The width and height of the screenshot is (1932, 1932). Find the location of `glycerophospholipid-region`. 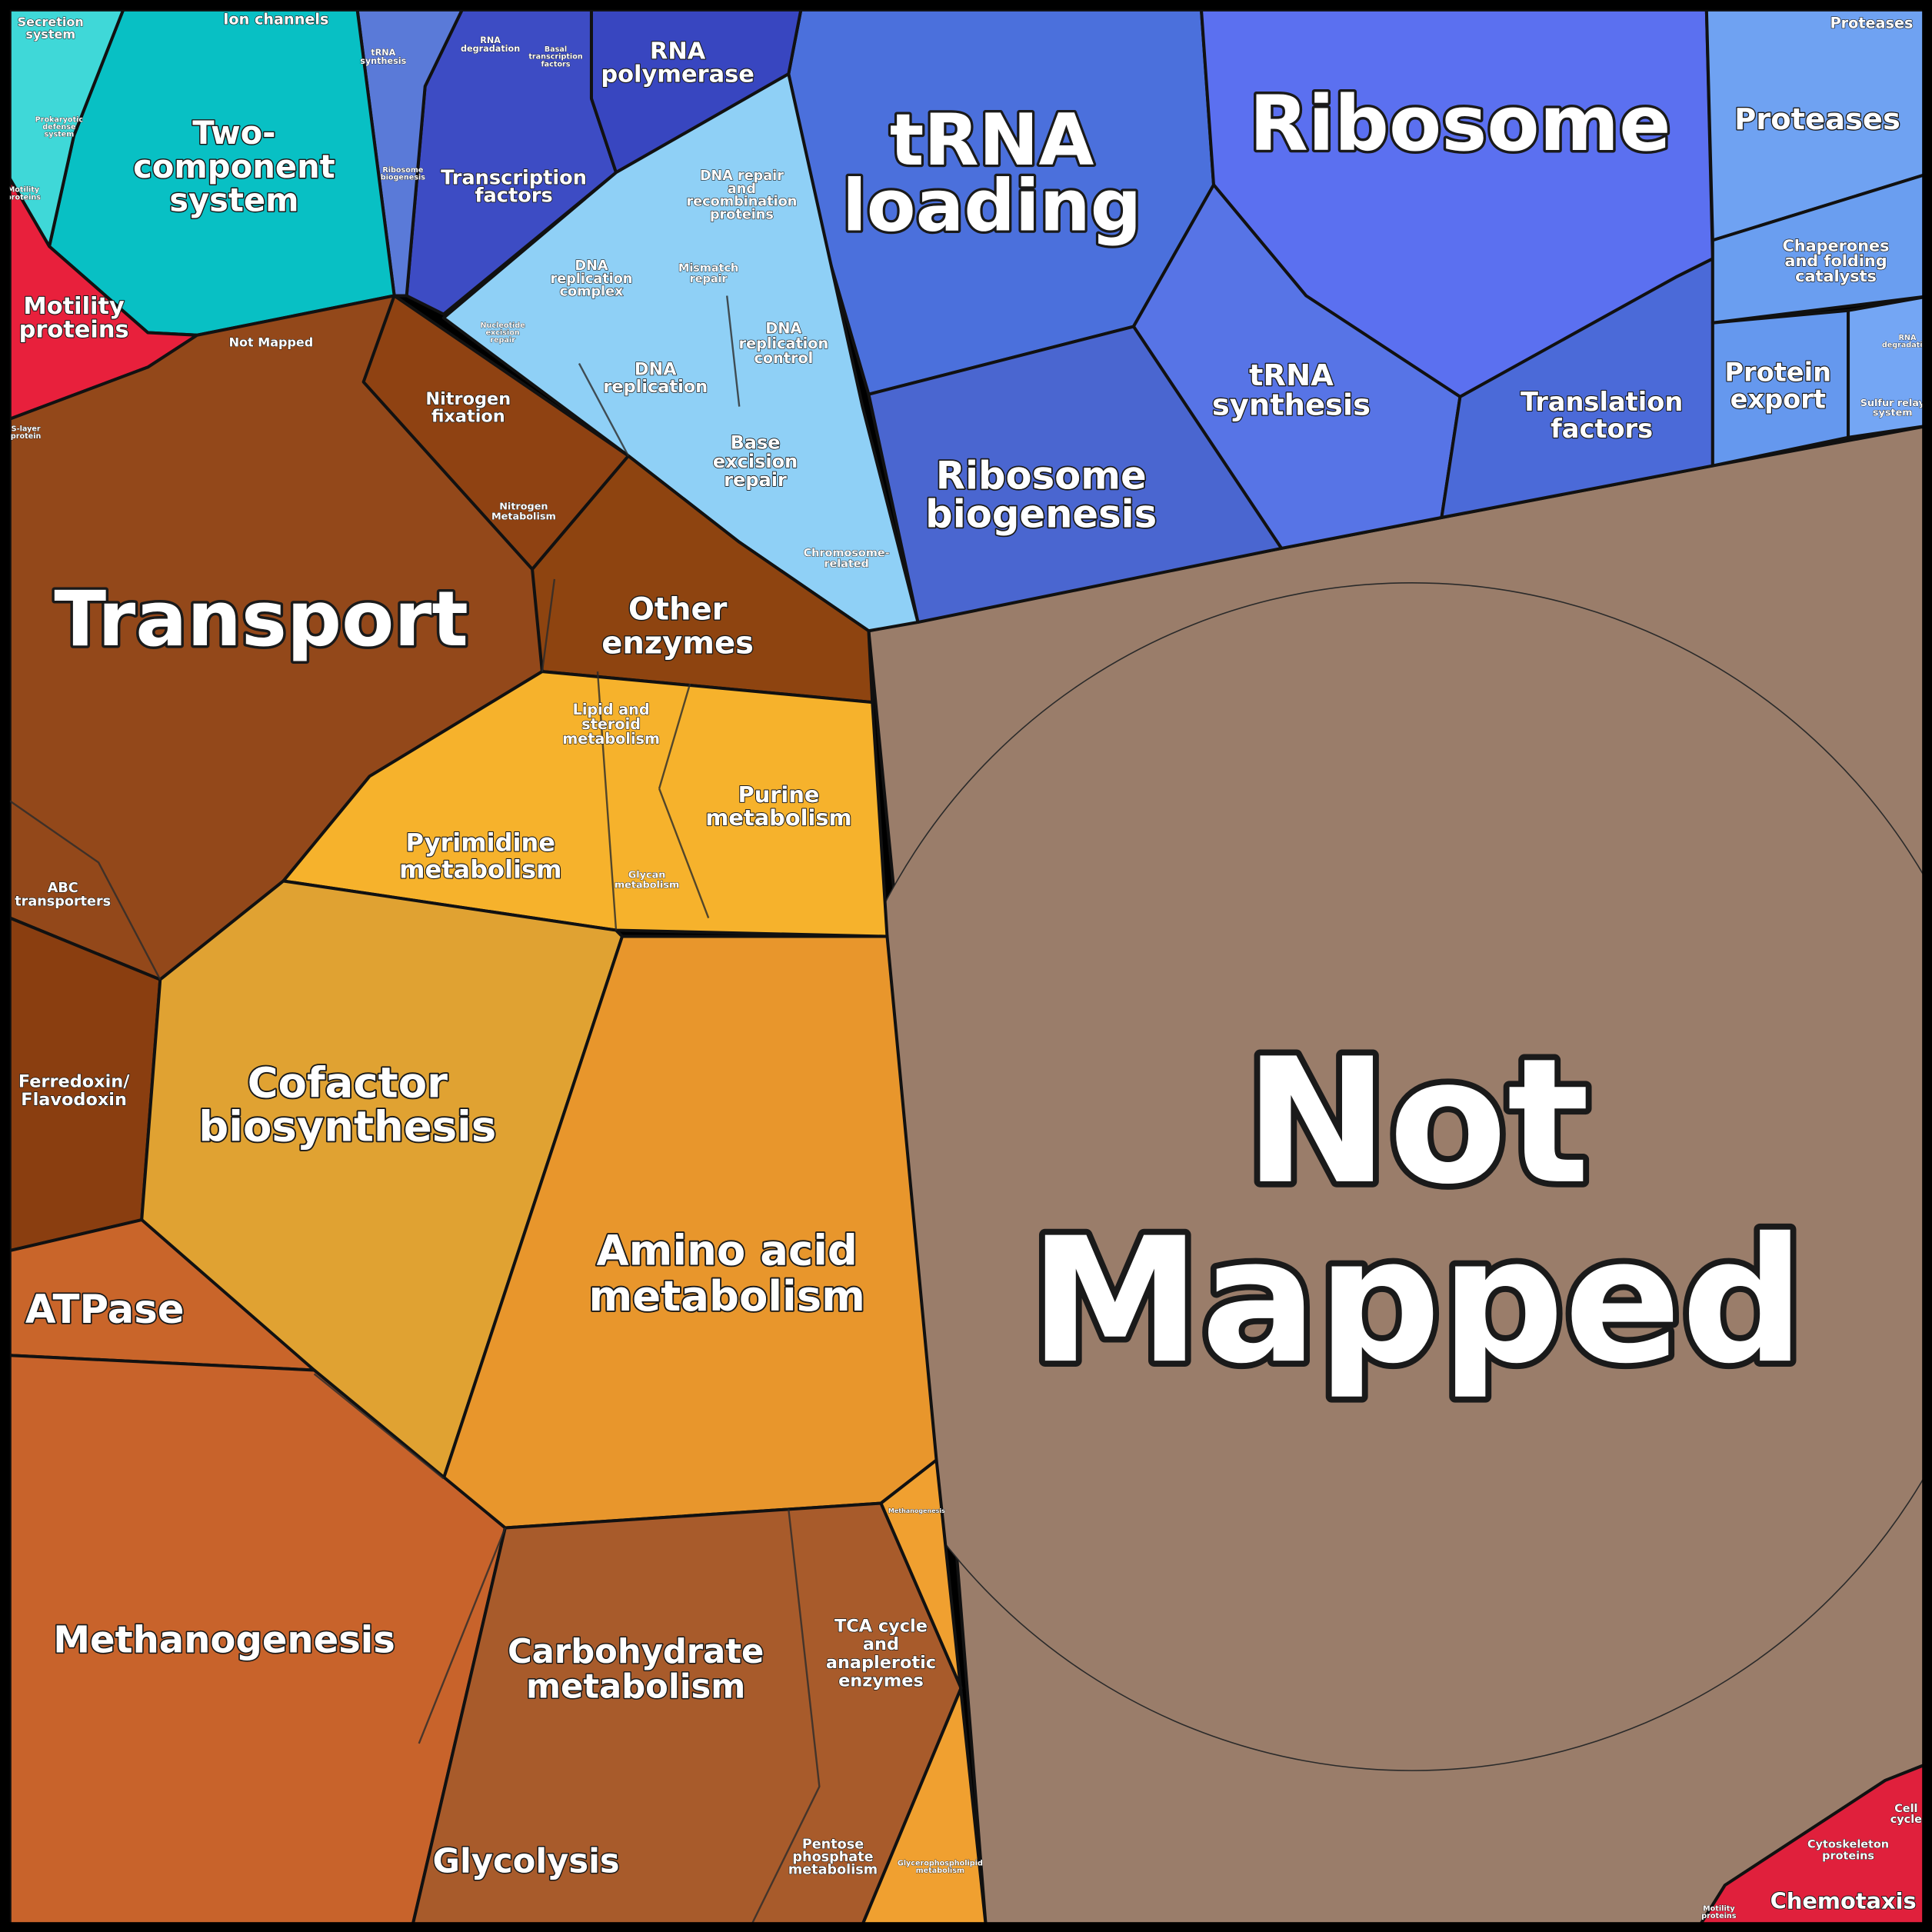

glycerophospholipid-region is located at coordinates (924, 1692).